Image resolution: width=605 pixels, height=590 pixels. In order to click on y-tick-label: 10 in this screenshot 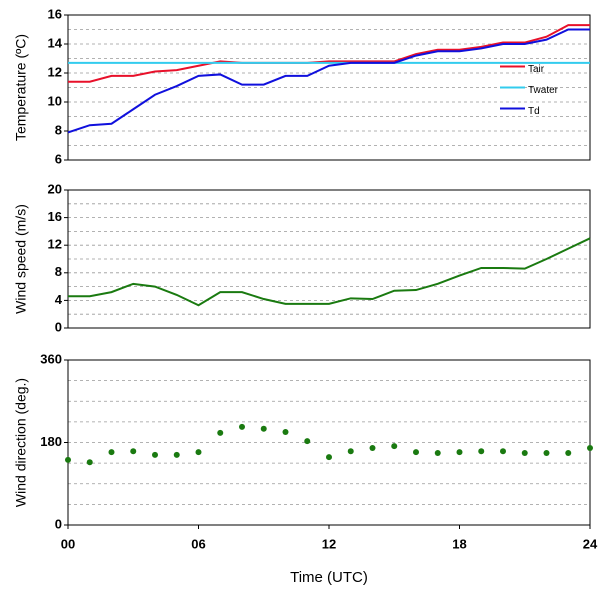, I will do `click(55, 100)`.